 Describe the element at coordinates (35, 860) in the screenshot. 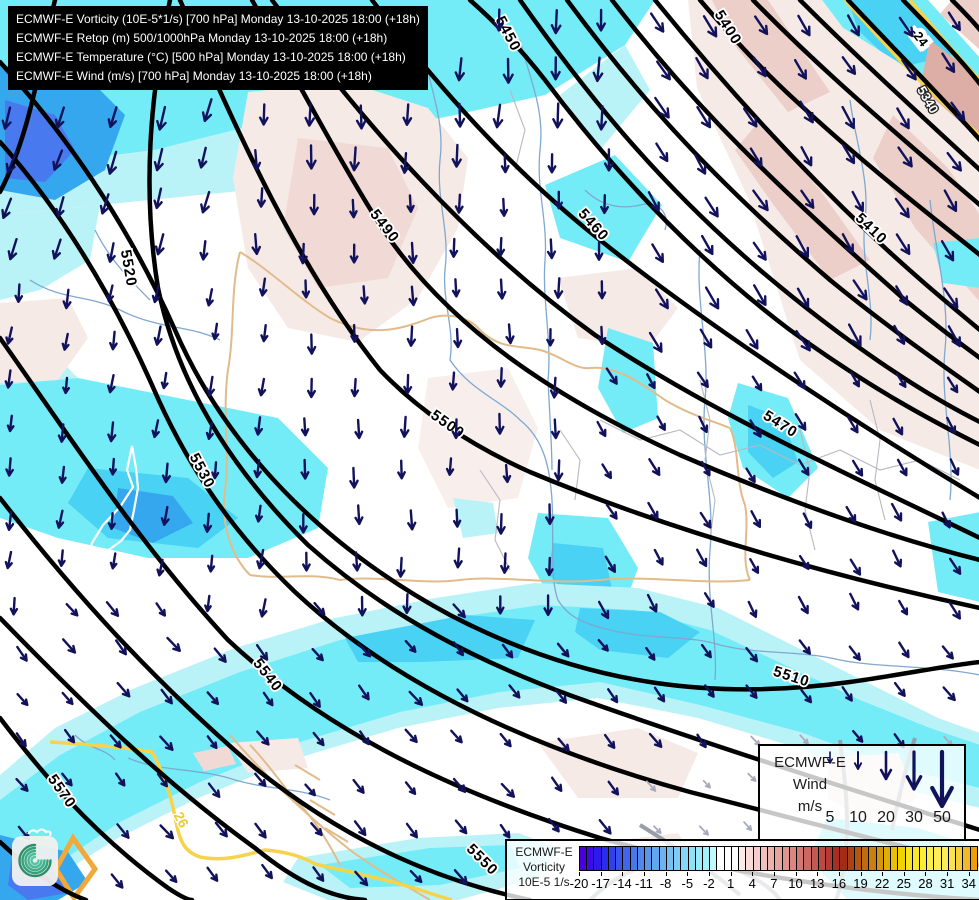

I see `spiral-icon` at that location.